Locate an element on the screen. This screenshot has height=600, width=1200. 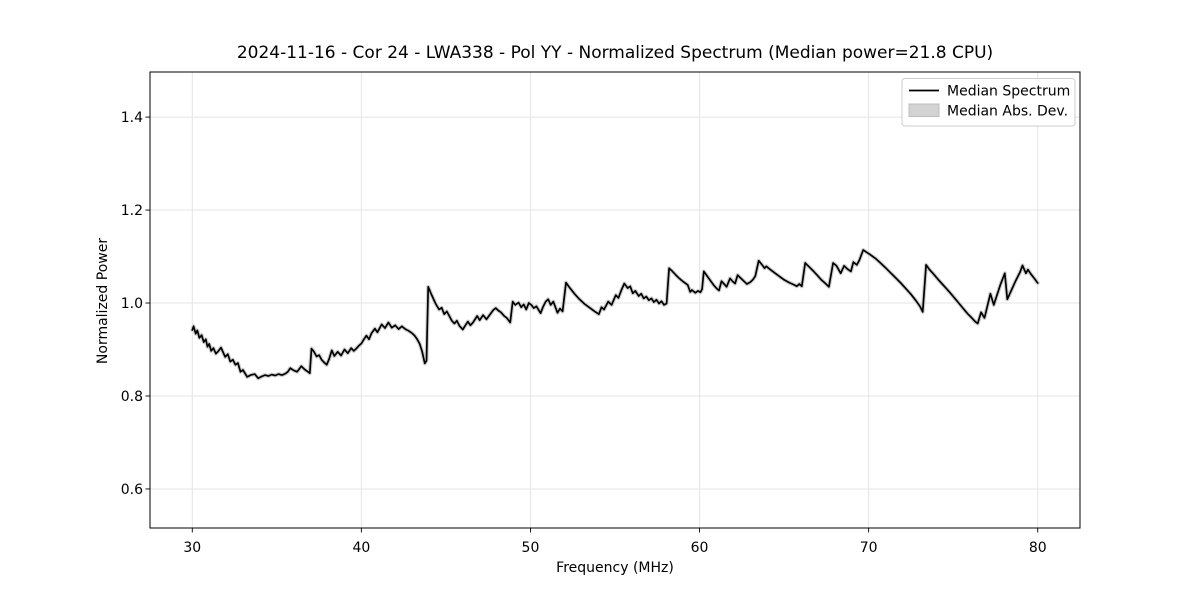
x-axis-label: Frequency (MHz) is located at coordinates (615, 568).